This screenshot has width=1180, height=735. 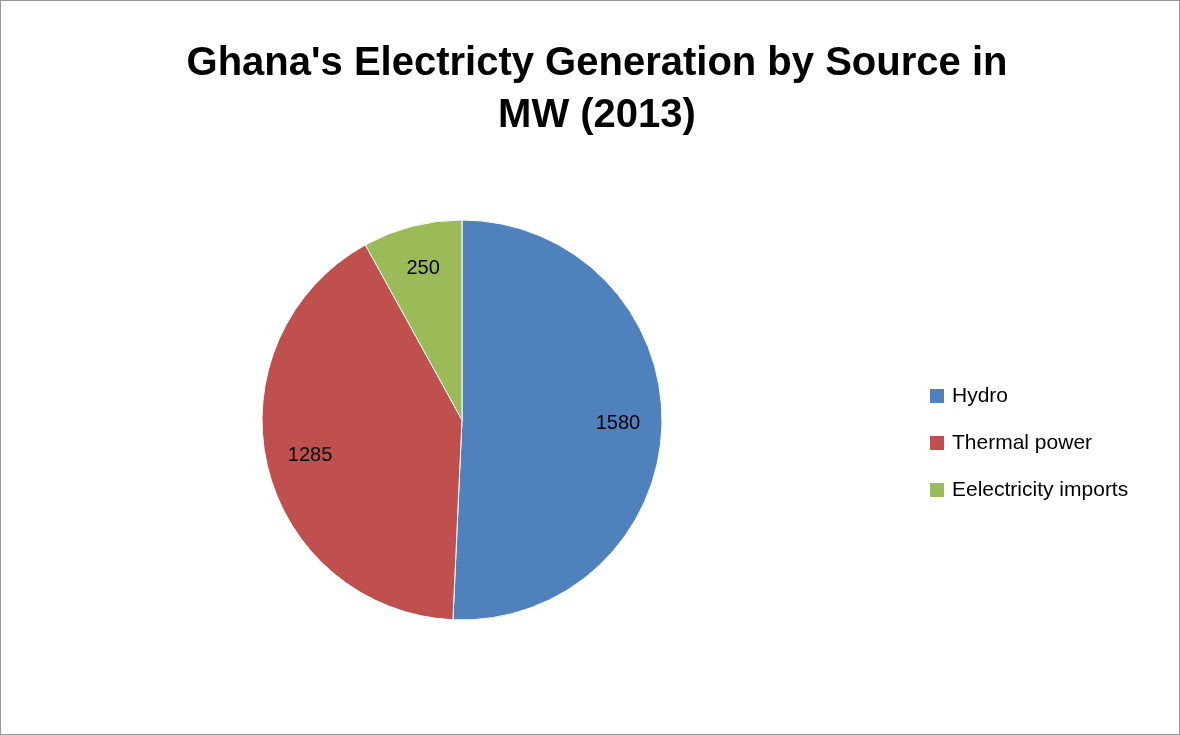 I want to click on legend-label: Hydro, so click(x=980, y=394).